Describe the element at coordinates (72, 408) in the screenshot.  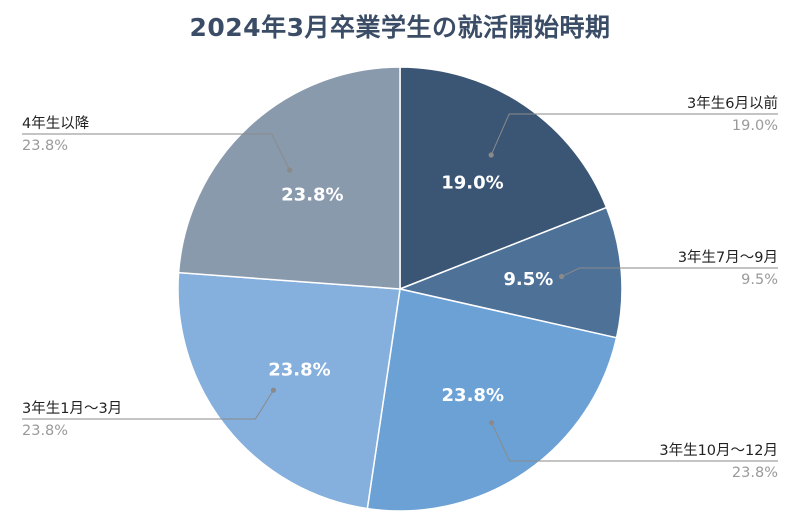
I see `slice-category-label: 3年生1月～3月` at that location.